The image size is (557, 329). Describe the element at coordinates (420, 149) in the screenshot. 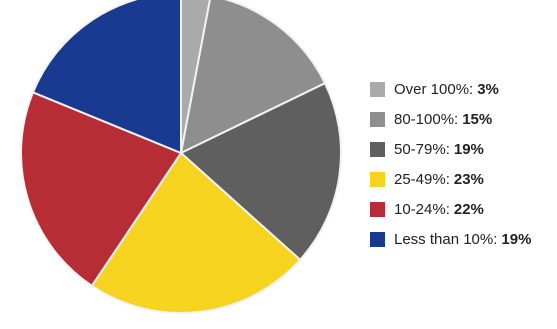

I see `legend-label-50-79: 50-79%` at that location.